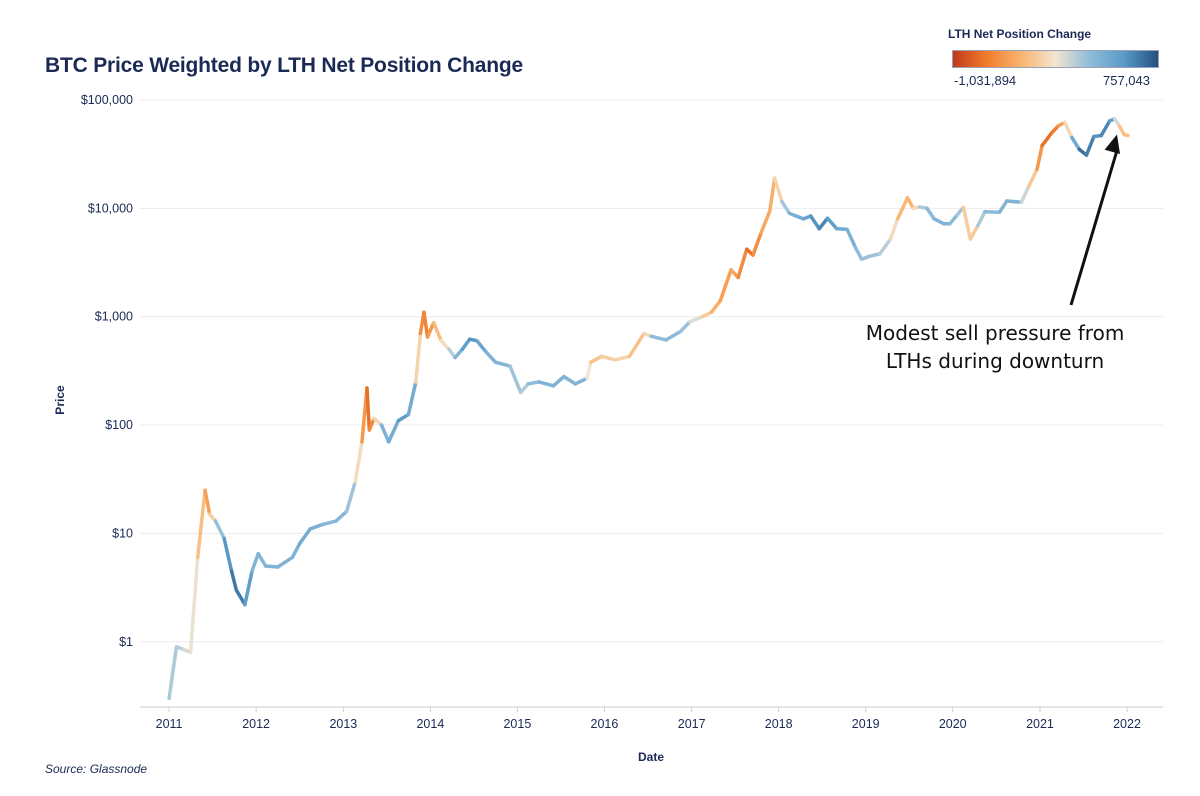  What do you see at coordinates (1094, 228) in the screenshot?
I see `annotation-arrow-shaft` at bounding box center [1094, 228].